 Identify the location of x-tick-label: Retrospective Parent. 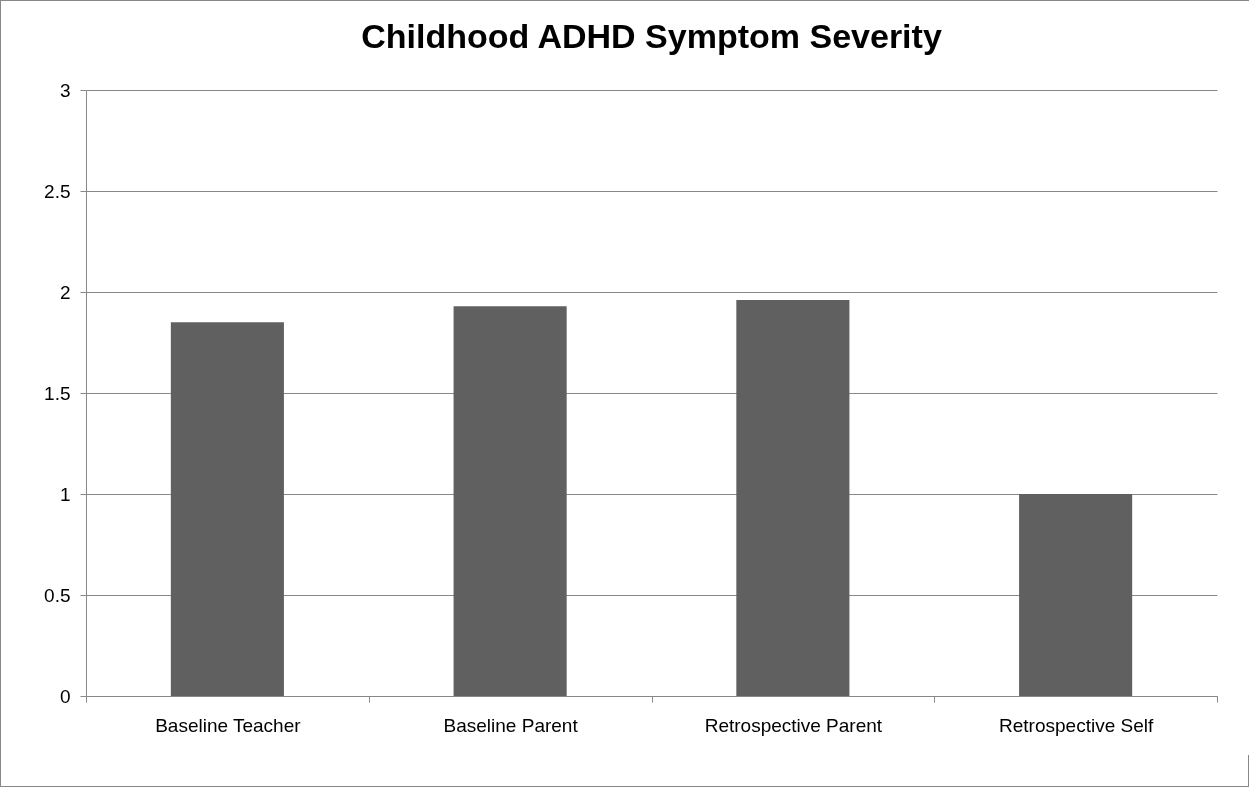
(793, 725).